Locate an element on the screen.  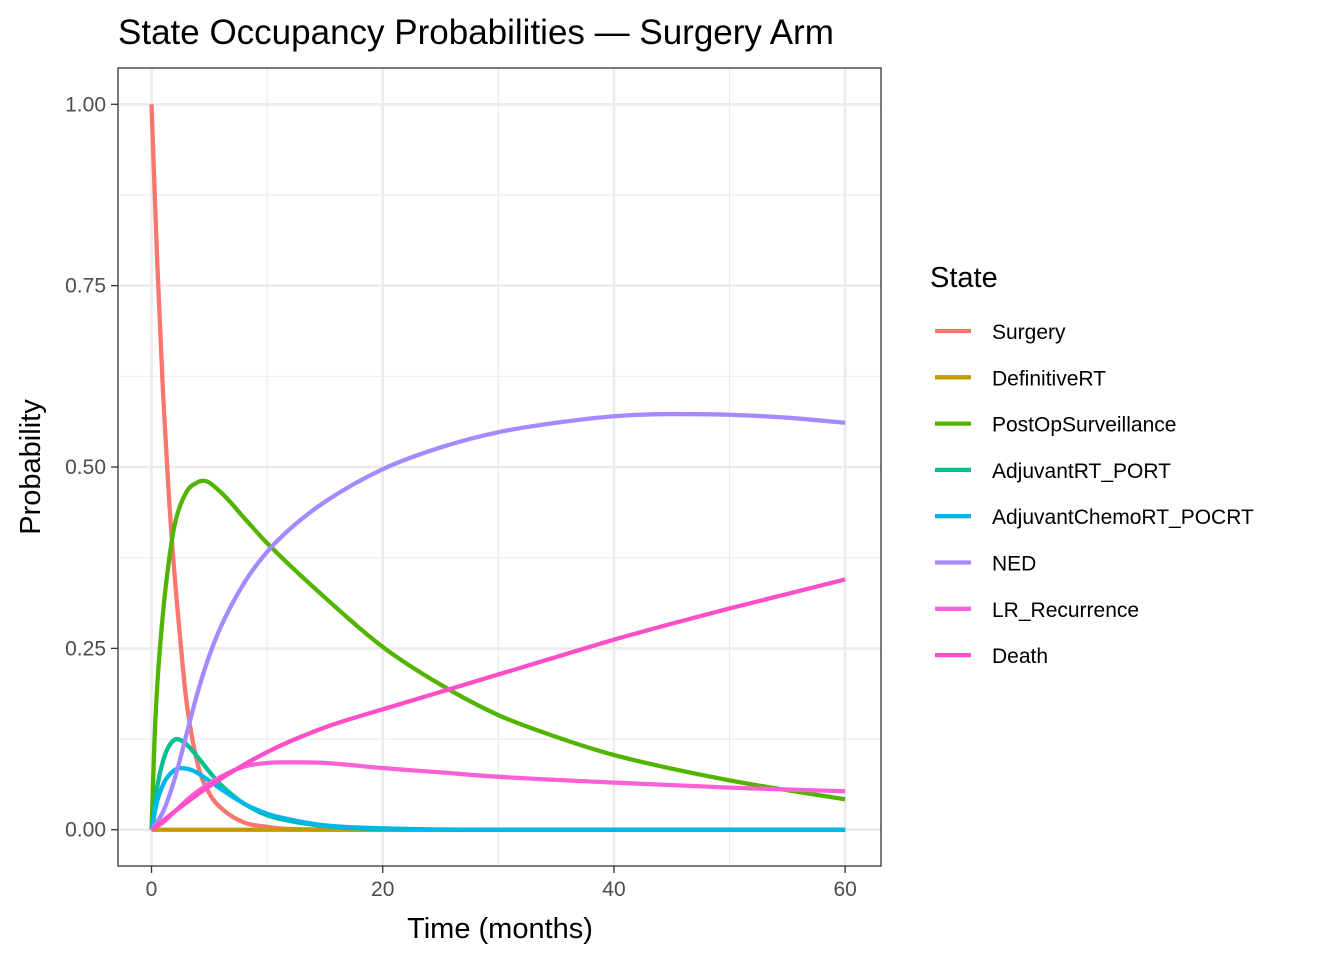
x-tick-label: 0 is located at coordinates (152, 889).